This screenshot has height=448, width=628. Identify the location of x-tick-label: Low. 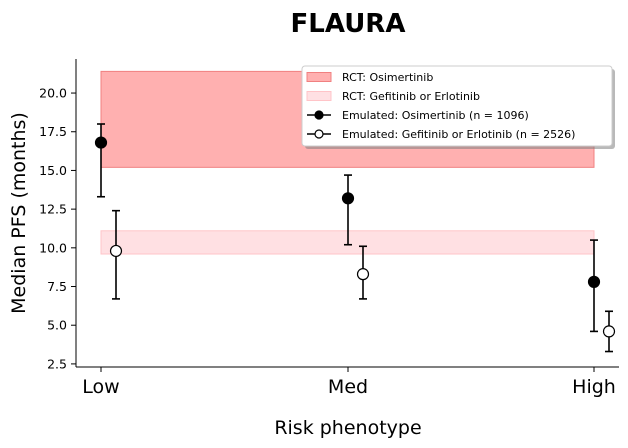
(100, 387).